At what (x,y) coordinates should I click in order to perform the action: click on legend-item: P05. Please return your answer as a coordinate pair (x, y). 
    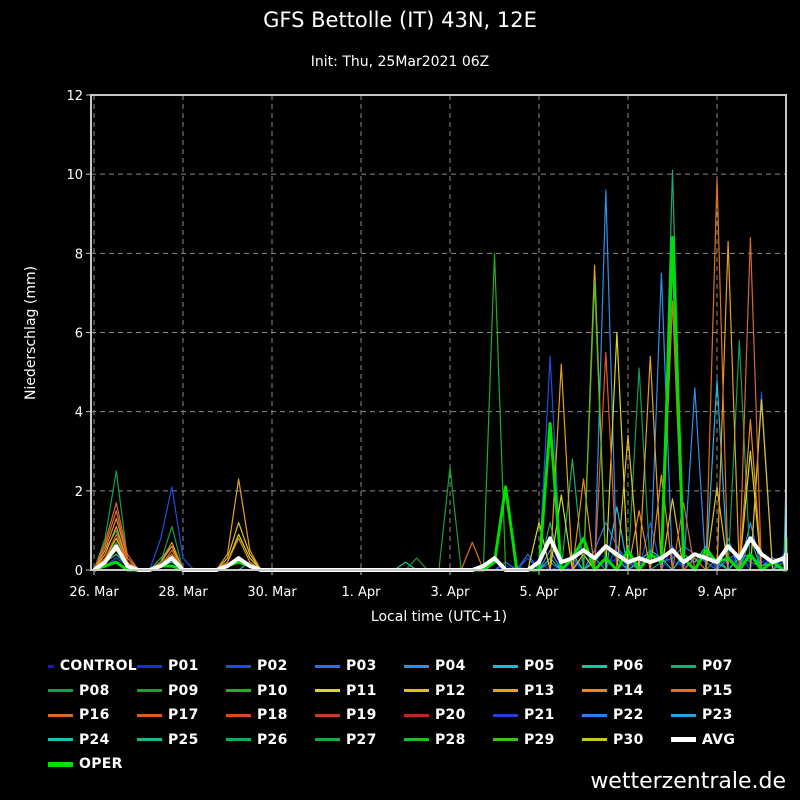
    Looking at the image, I should click on (537, 666).